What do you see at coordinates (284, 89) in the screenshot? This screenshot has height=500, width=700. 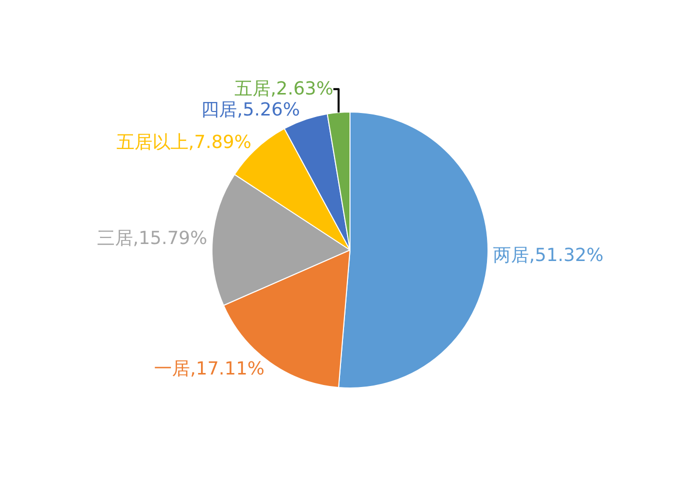 I see `slice-label: 五居,2.63%` at bounding box center [284, 89].